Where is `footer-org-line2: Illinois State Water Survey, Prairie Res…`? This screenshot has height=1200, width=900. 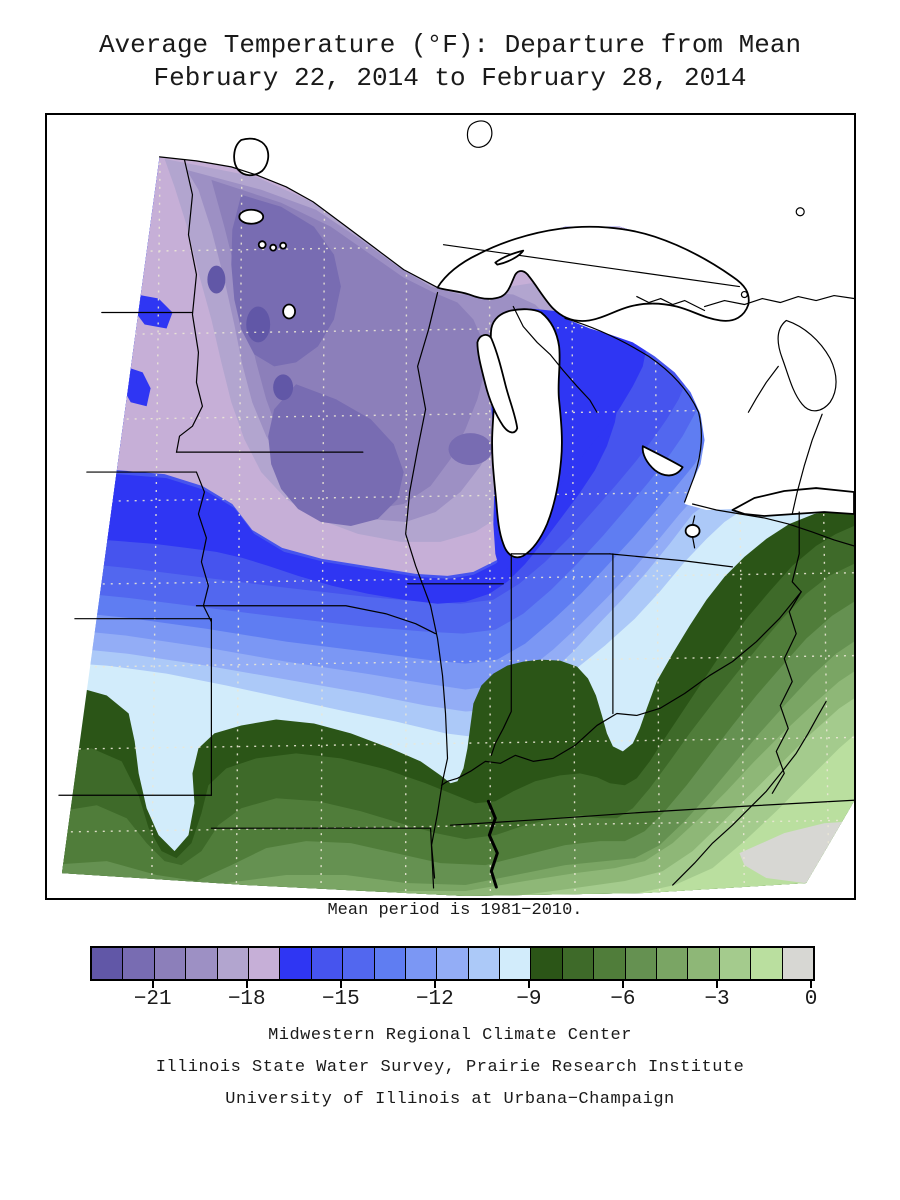 footer-org-line2: Illinois State Water Survey, Prairie Res… is located at coordinates (450, 1067).